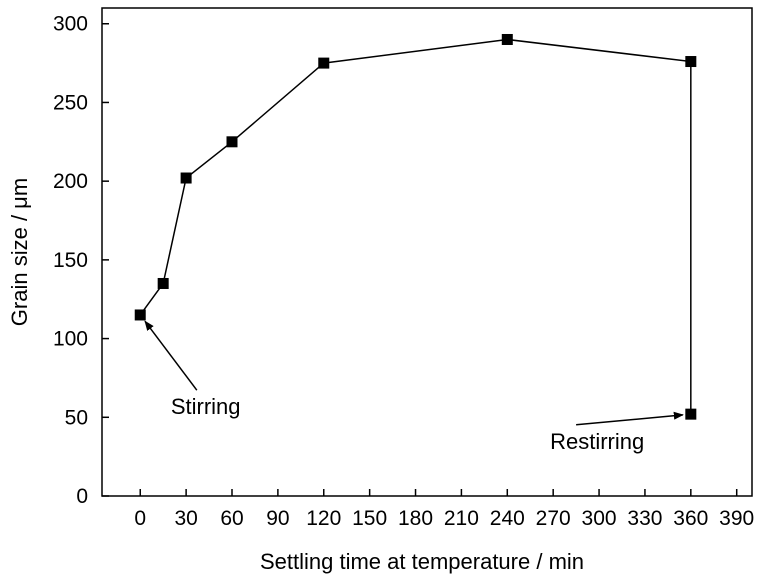 The width and height of the screenshot is (768, 581). What do you see at coordinates (323, 518) in the screenshot?
I see `x-tick-label: 120` at bounding box center [323, 518].